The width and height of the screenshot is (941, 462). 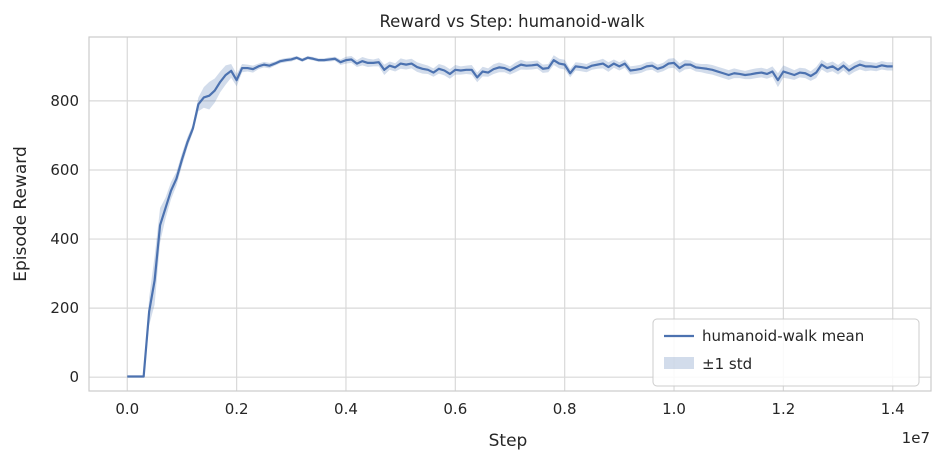 What do you see at coordinates (727, 364) in the screenshot?
I see `legend-label-std: ±1 std` at bounding box center [727, 364].